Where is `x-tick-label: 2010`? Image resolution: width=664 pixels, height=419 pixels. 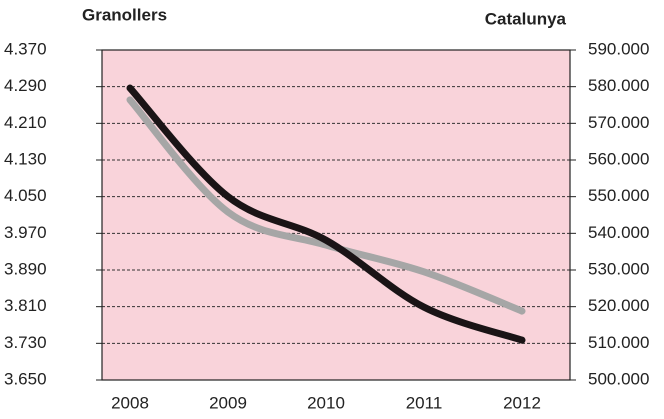 x-tick-label: 2010 is located at coordinates (326, 402).